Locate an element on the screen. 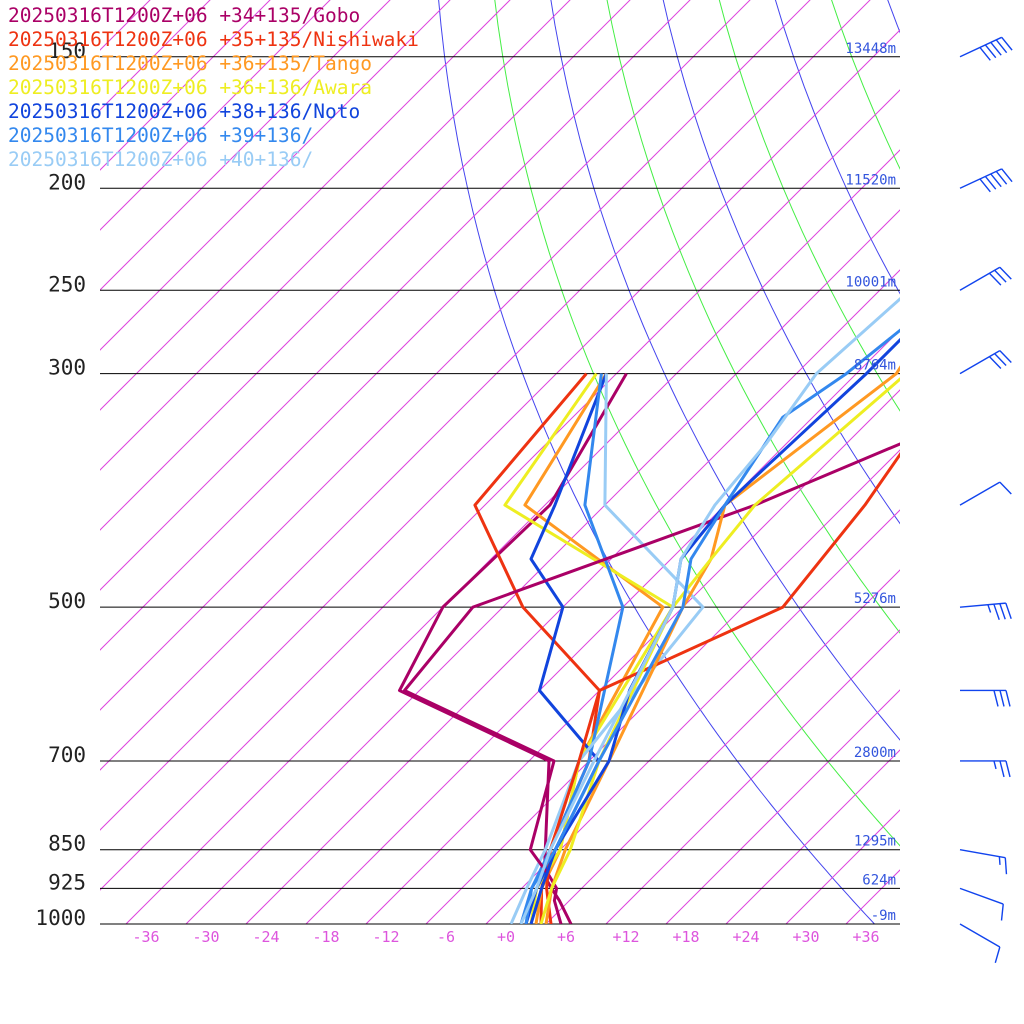  dewpoint-line is located at coordinates (589, 648).